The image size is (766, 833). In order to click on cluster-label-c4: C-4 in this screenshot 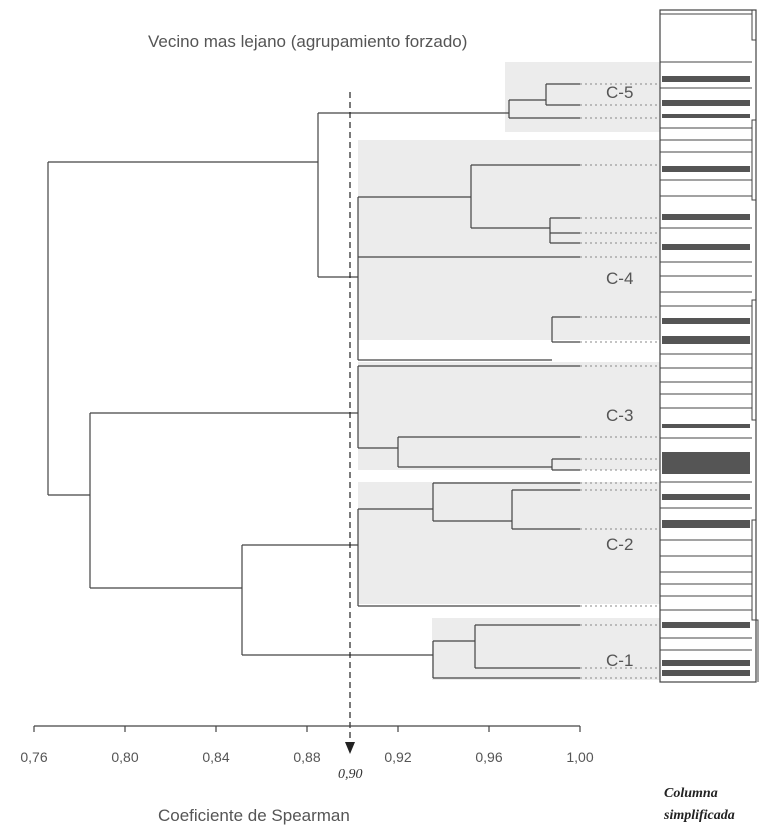, I will do `click(619, 278)`.